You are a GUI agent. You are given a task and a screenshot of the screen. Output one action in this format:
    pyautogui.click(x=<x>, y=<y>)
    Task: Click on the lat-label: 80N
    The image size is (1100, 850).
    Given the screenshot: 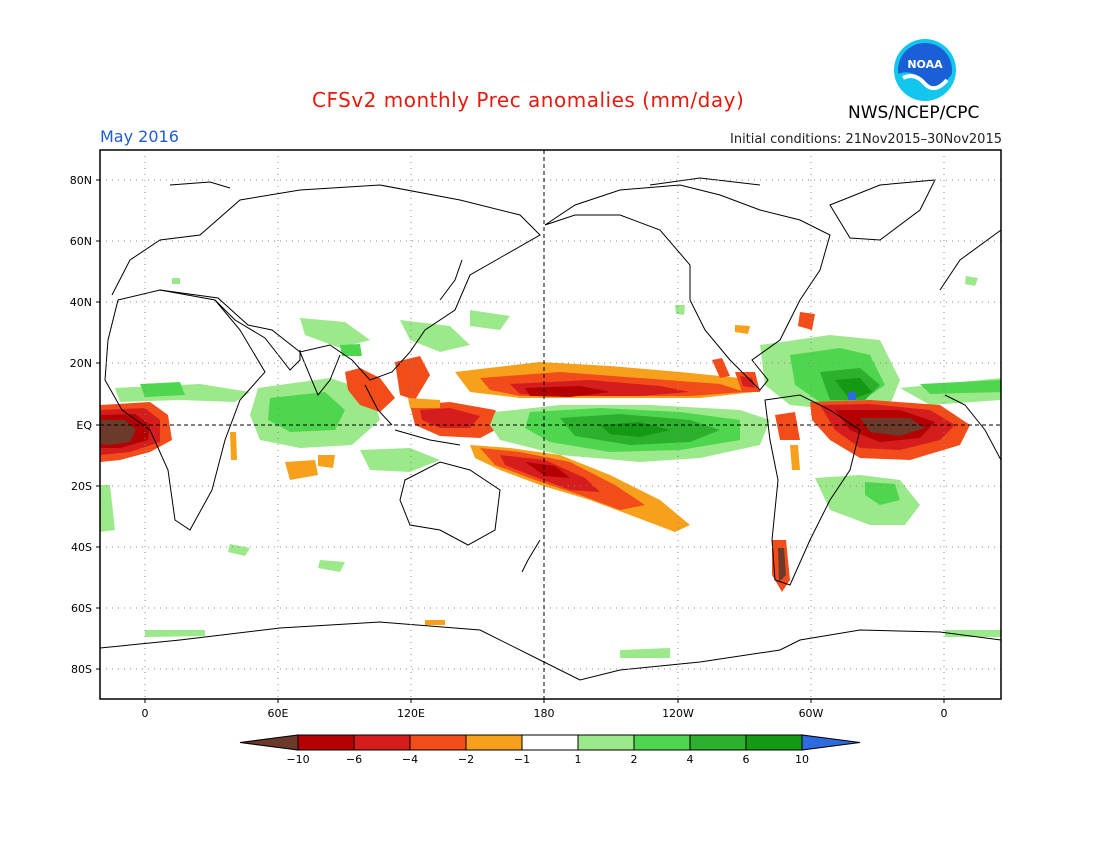 What is the action you would take?
    pyautogui.click(x=81, y=180)
    